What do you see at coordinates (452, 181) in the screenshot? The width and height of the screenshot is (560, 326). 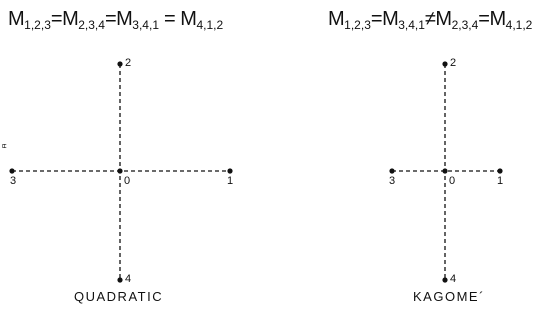 I see `kagome-label-0: 0` at bounding box center [452, 181].